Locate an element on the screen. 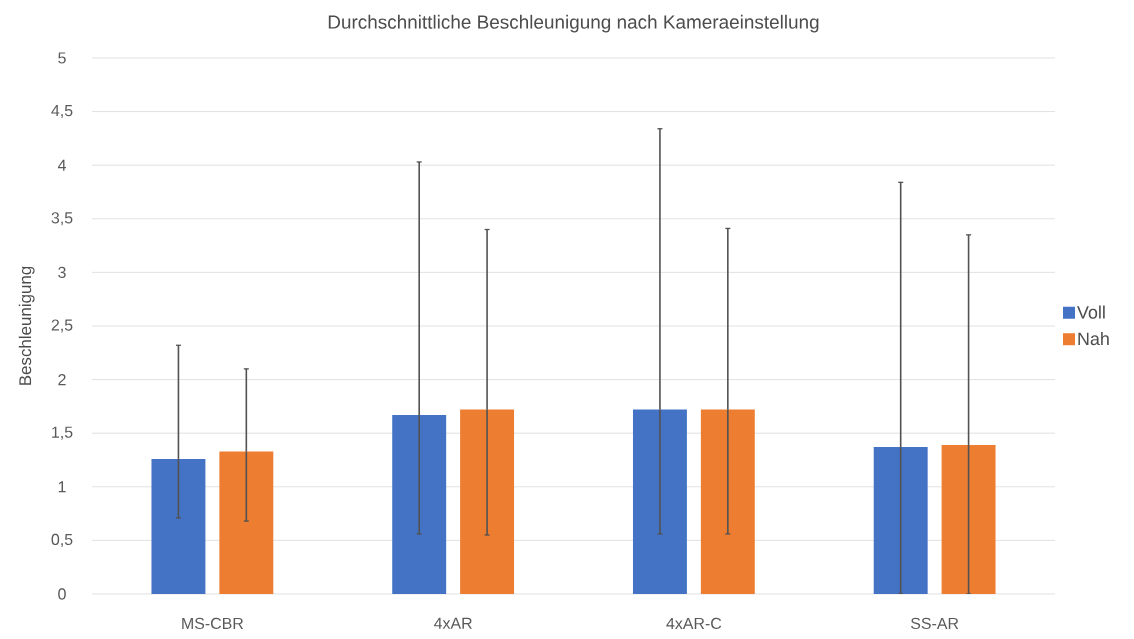 The width and height of the screenshot is (1134, 639). y-tick-label: 5 is located at coordinates (62, 58).